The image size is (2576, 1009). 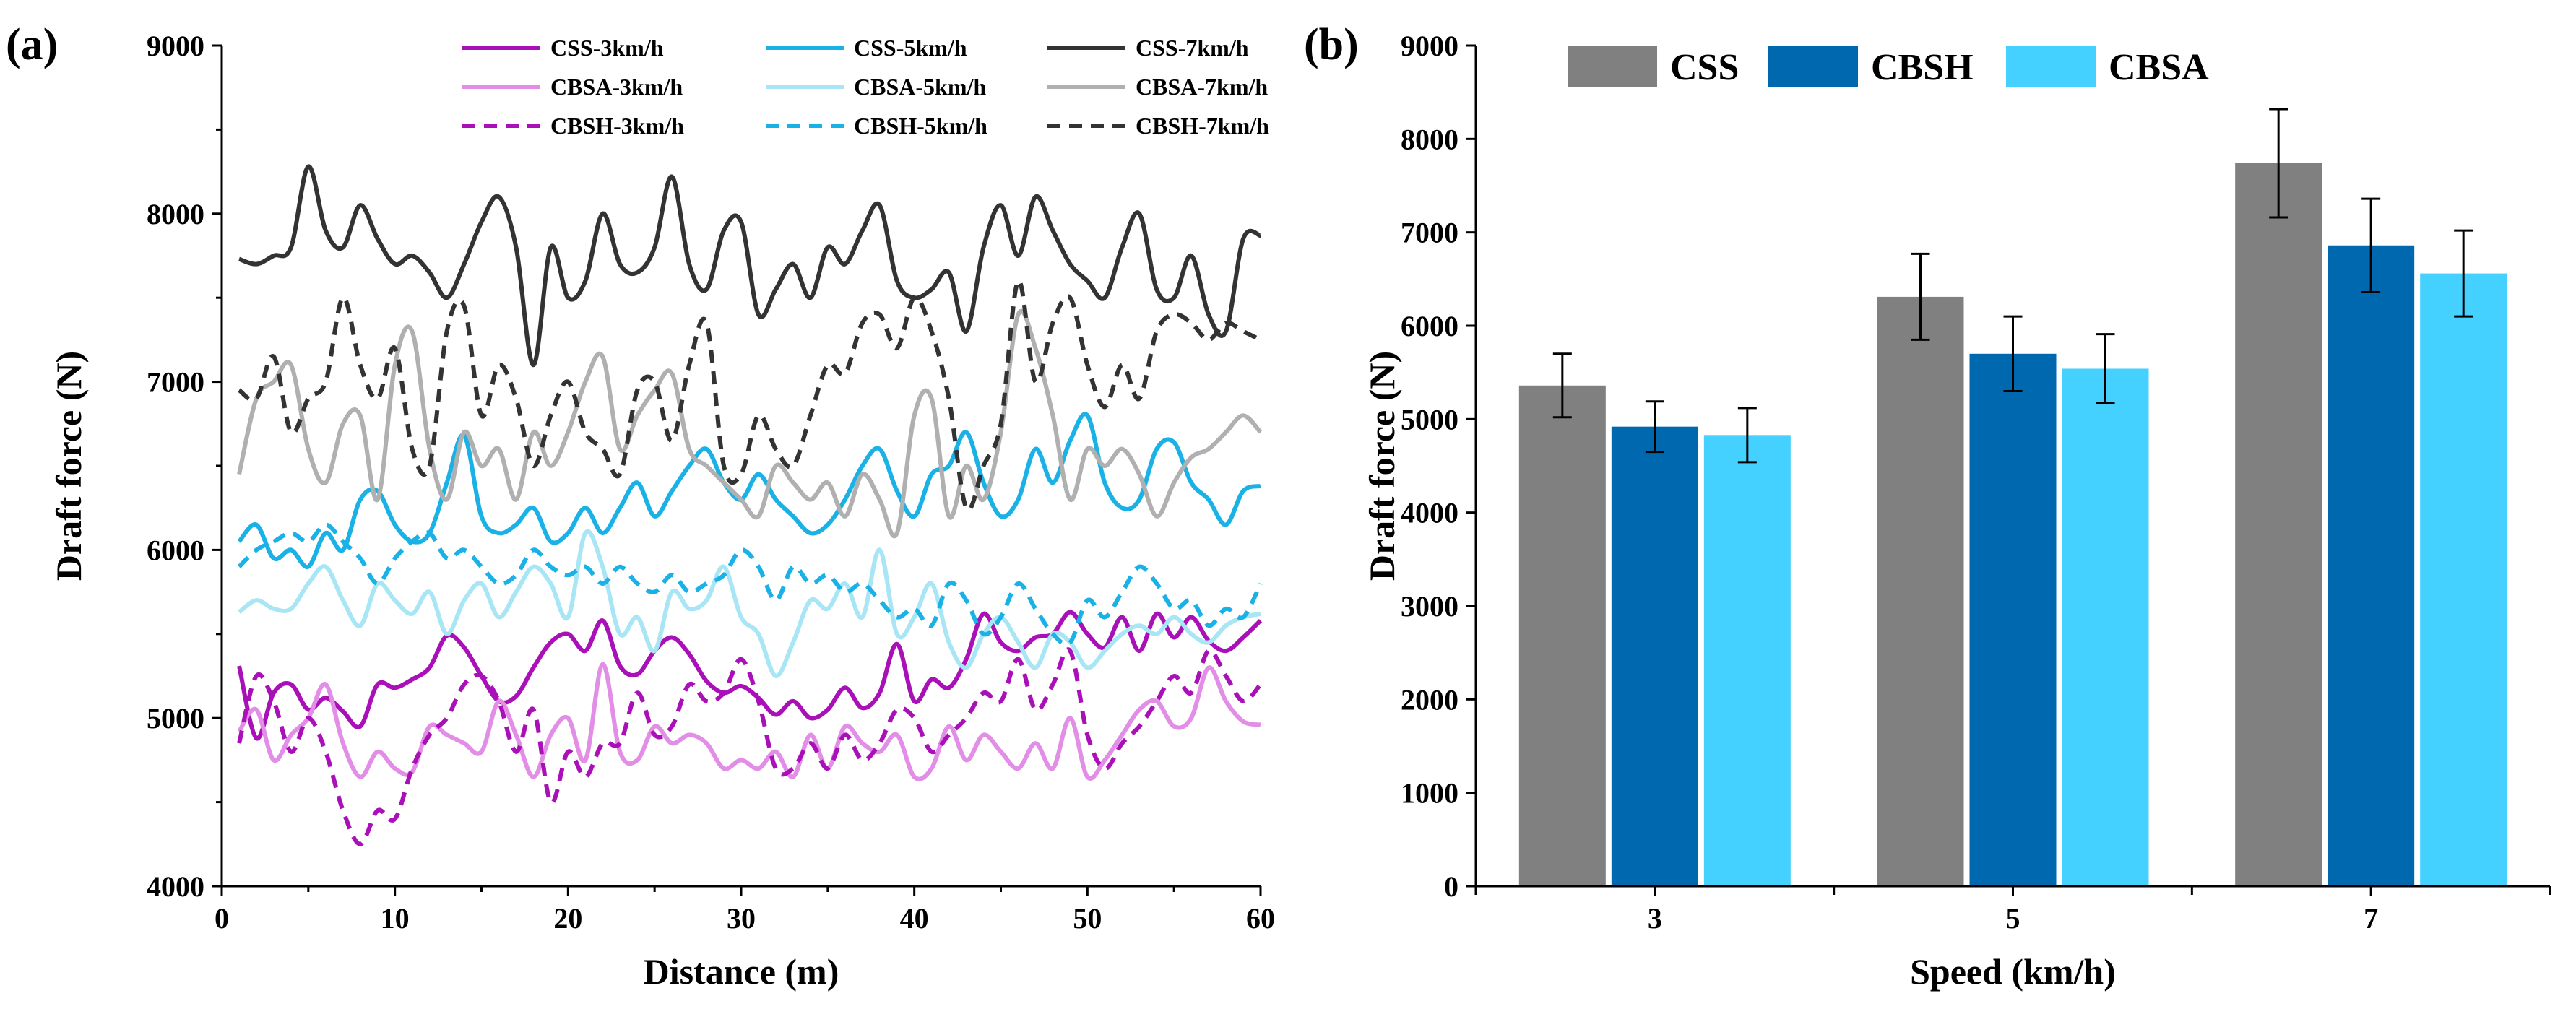 I want to click on series-line-cbsh-7km-h, so click(x=750, y=395).